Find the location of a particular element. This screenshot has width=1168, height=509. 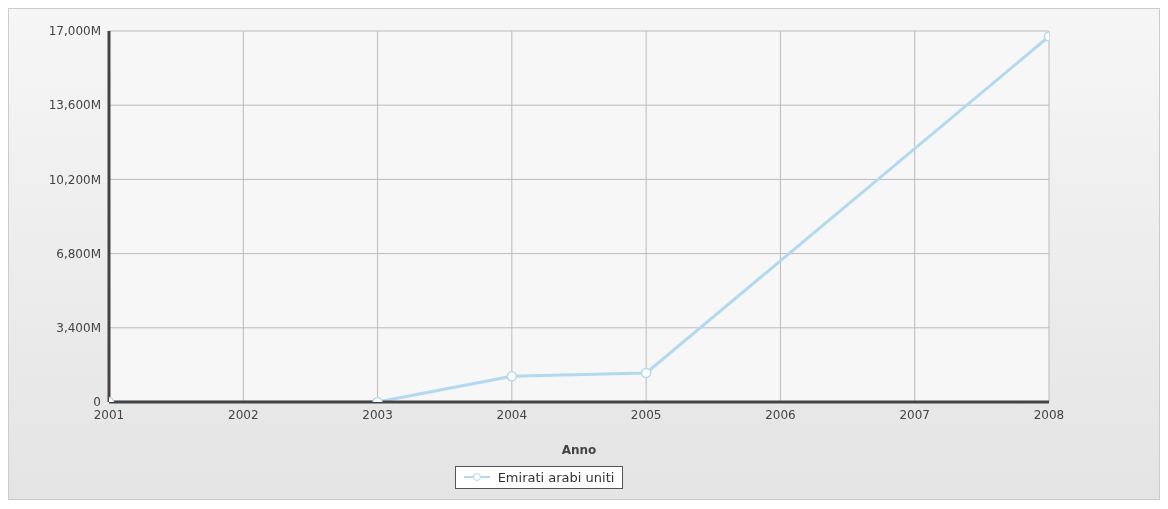

y-tick-label: 6,800M is located at coordinates (78, 253).